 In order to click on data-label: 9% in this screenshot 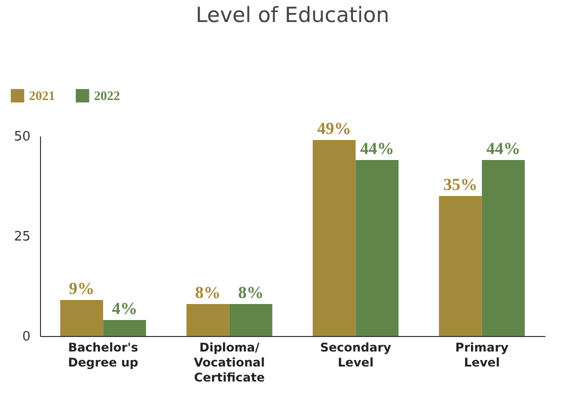, I will do `click(81, 288)`.